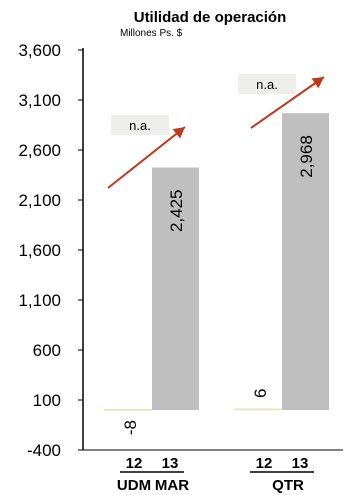 The image size is (347, 495). What do you see at coordinates (176, 211) in the screenshot?
I see `bar-value-label: 2,425` at bounding box center [176, 211].